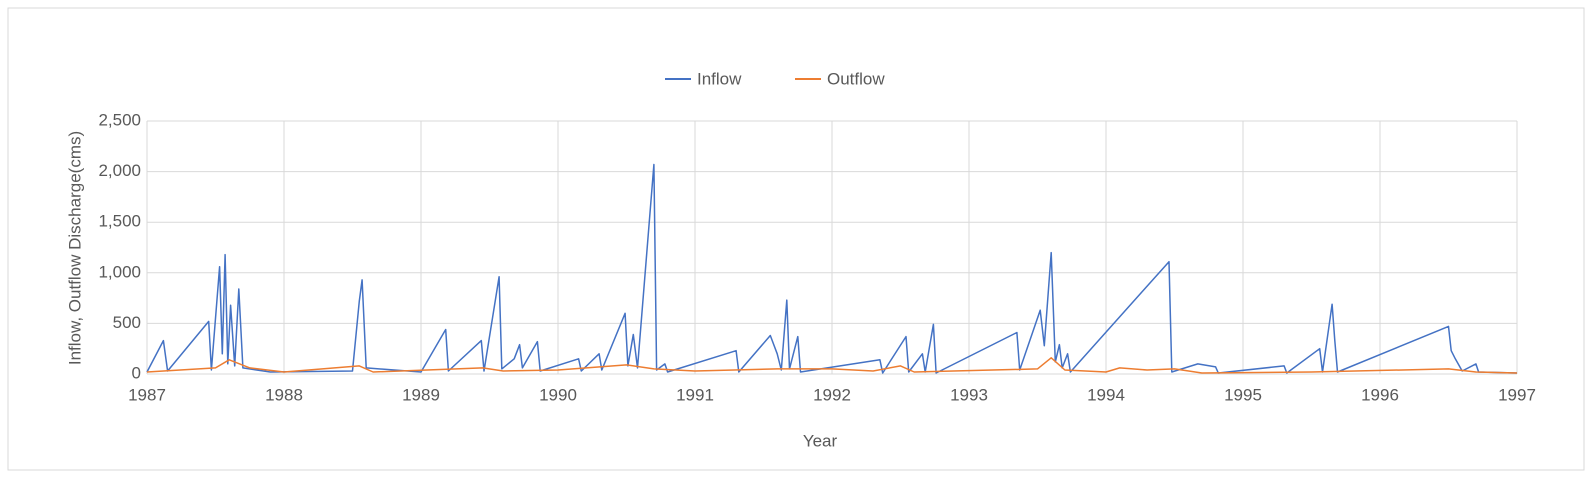  What do you see at coordinates (119, 119) in the screenshot?
I see `y-tick-label: 2,500` at bounding box center [119, 119].